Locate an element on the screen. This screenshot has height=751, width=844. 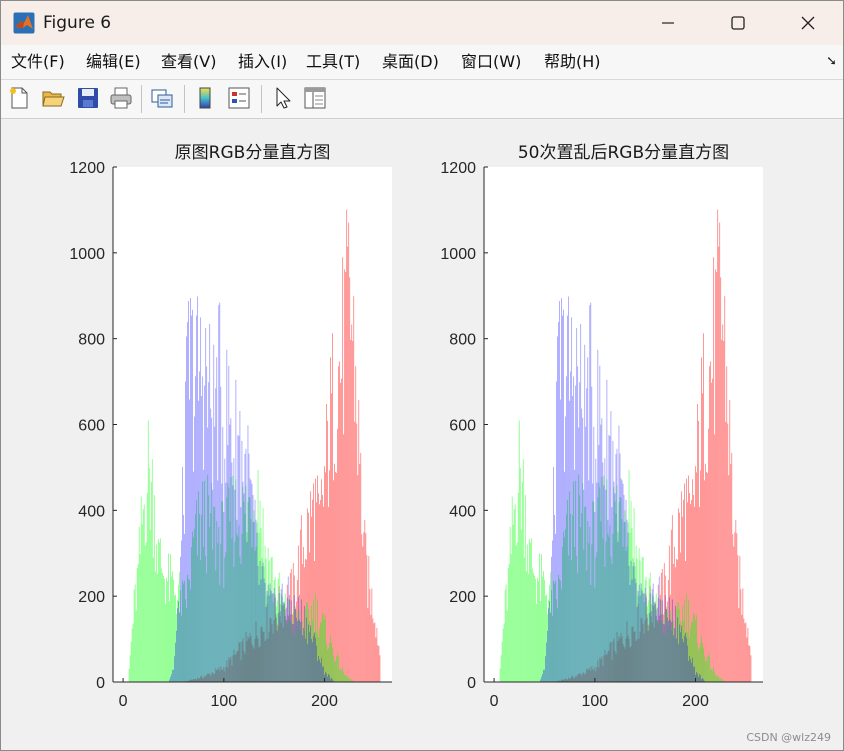
insert-colorbar-icon is located at coordinates (206, 98).